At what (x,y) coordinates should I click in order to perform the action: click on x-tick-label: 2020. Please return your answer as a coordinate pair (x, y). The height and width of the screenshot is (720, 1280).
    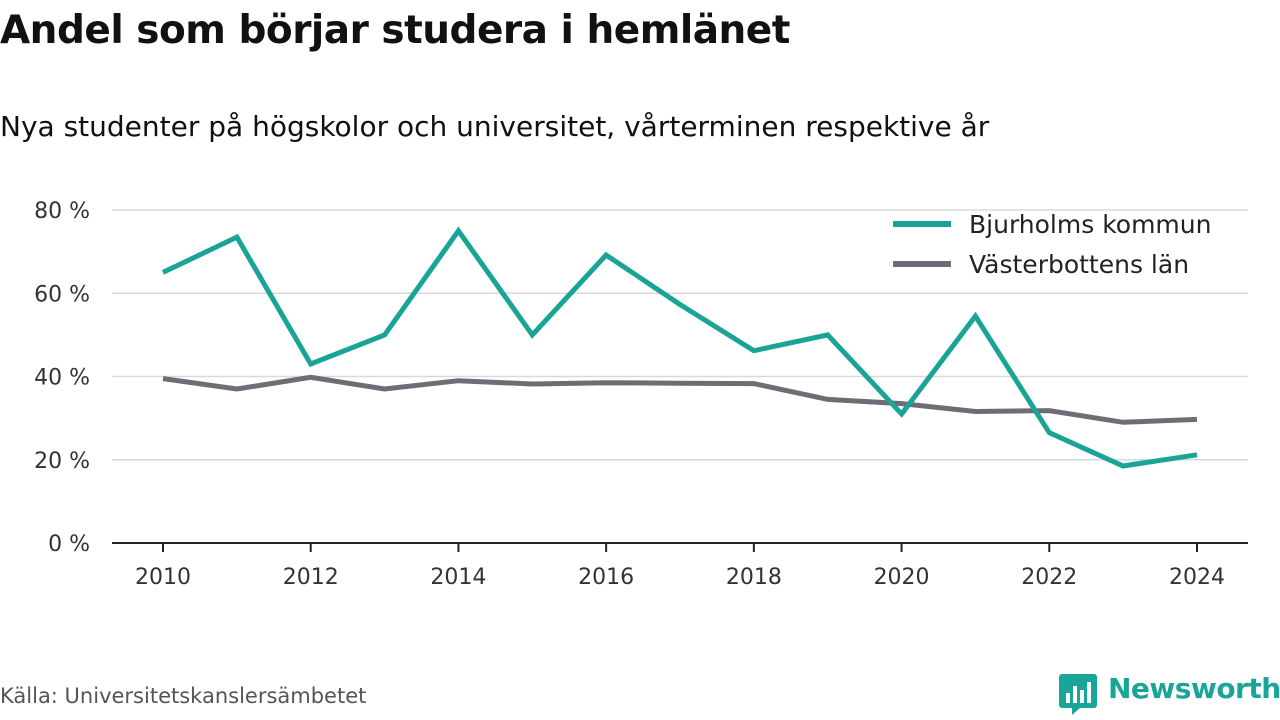
    Looking at the image, I should click on (902, 577).